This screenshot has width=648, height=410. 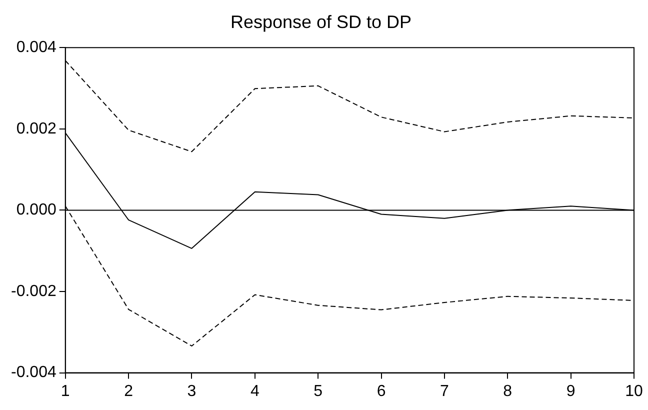 I want to click on x-tick-label: 9, so click(x=571, y=391).